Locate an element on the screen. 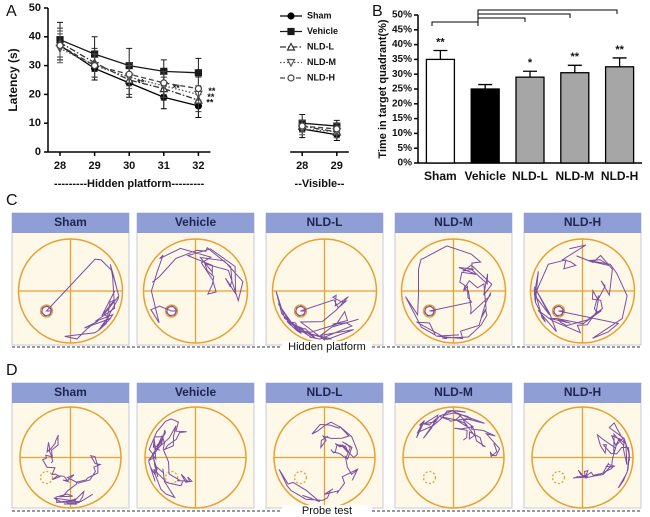 The height and width of the screenshot is (517, 650). x-tick-label: 30 is located at coordinates (129, 166).